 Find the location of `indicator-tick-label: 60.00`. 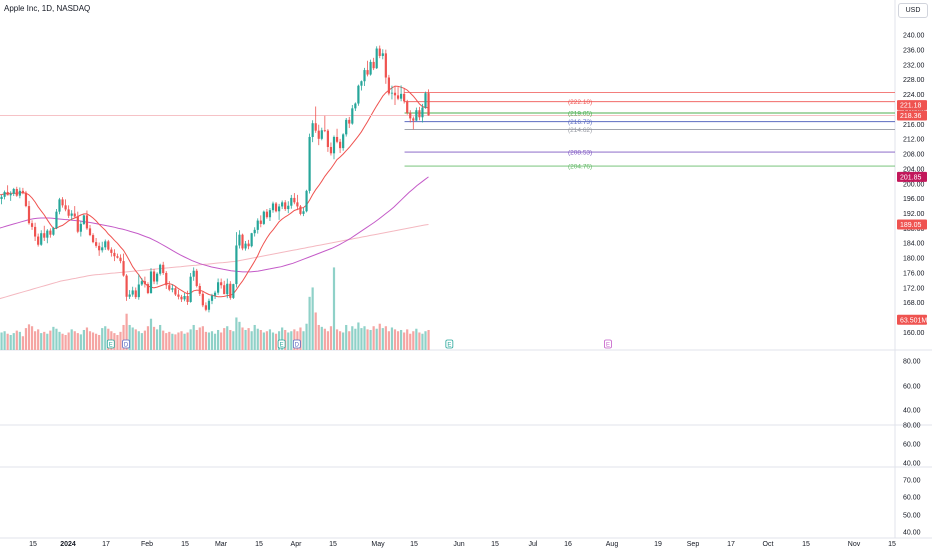

indicator-tick-label: 60.00 is located at coordinates (912, 387).